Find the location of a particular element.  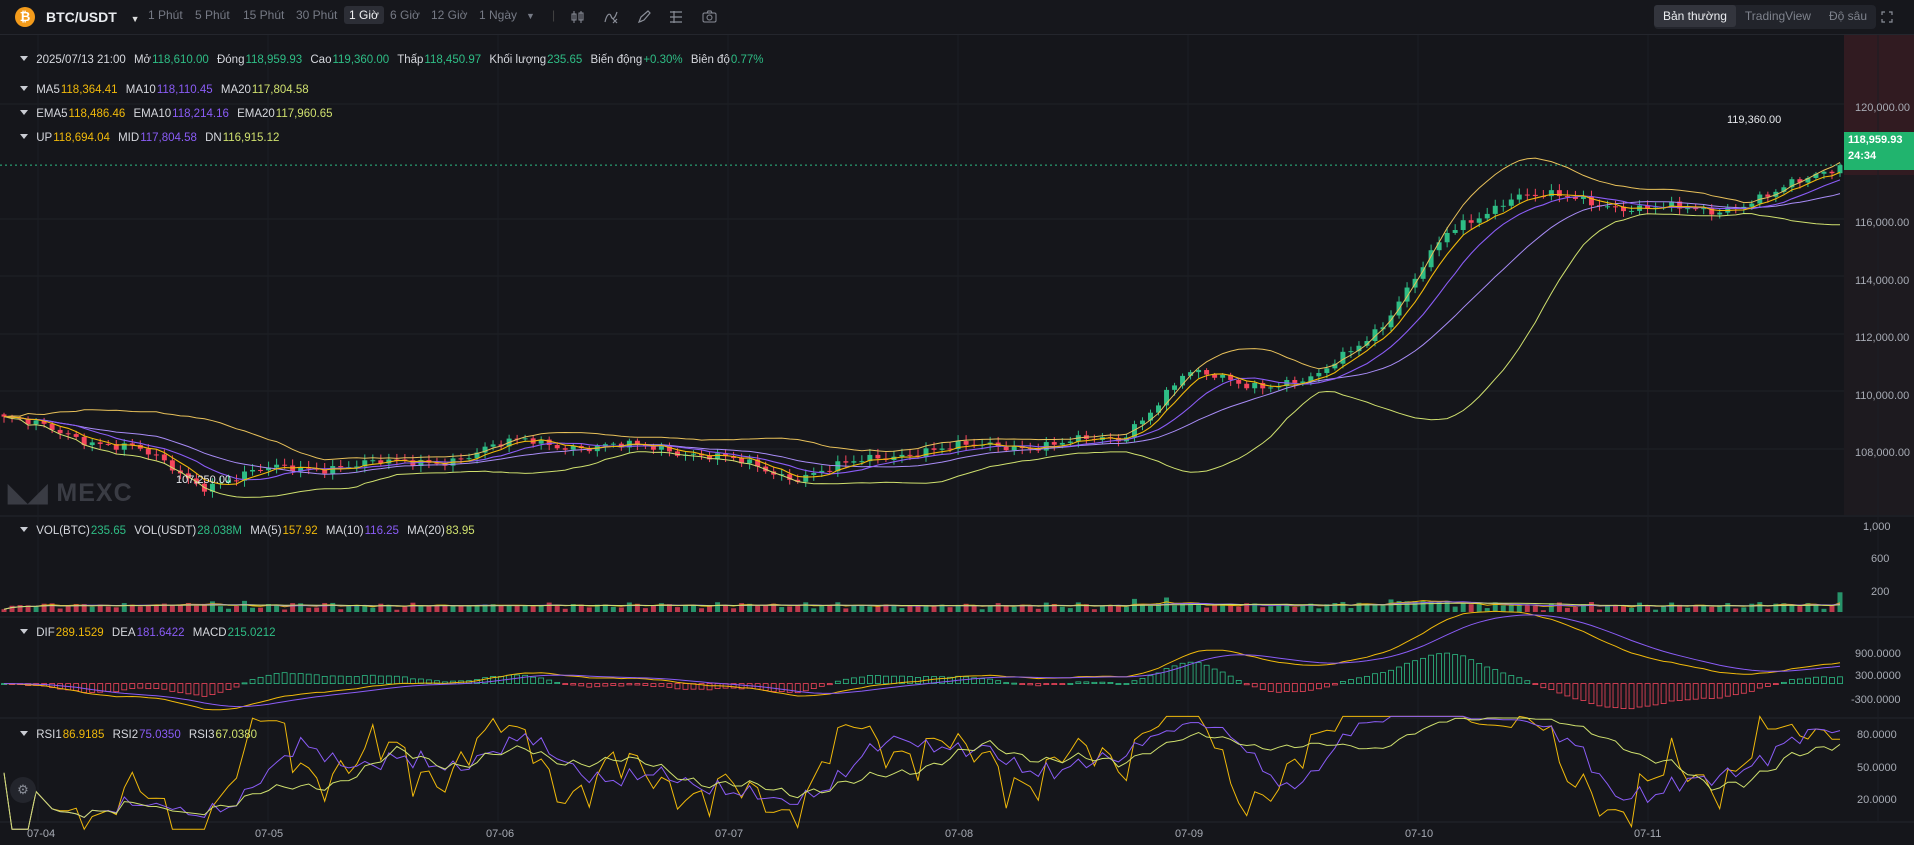

rsi3-line is located at coordinates (922, 773).